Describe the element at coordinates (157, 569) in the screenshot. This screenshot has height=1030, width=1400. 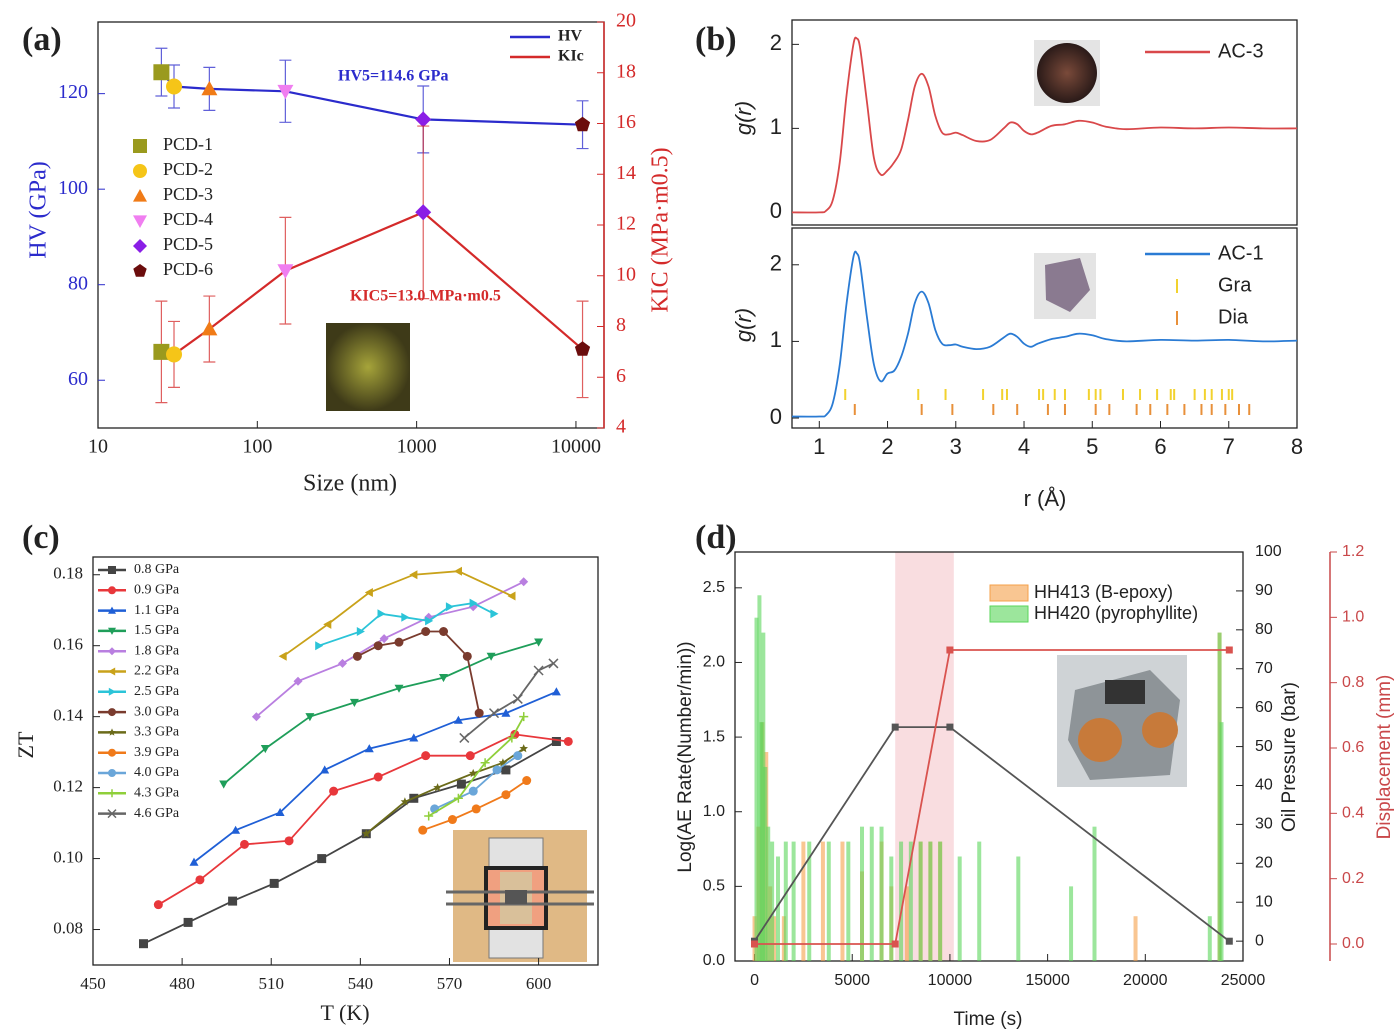
I see `legend-label: 0.8 GPa` at that location.